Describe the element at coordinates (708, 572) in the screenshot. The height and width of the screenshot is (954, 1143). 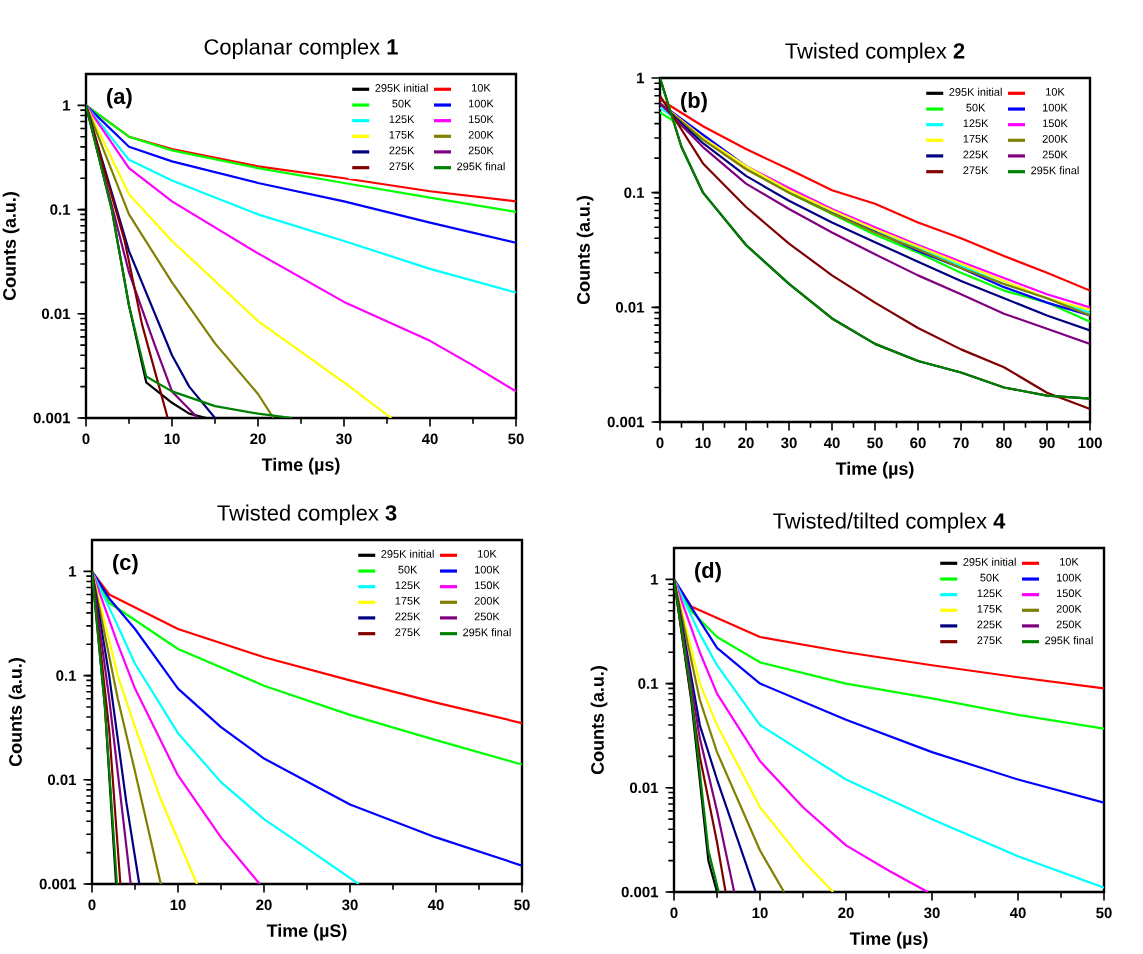
I see `annotation: (d)` at that location.